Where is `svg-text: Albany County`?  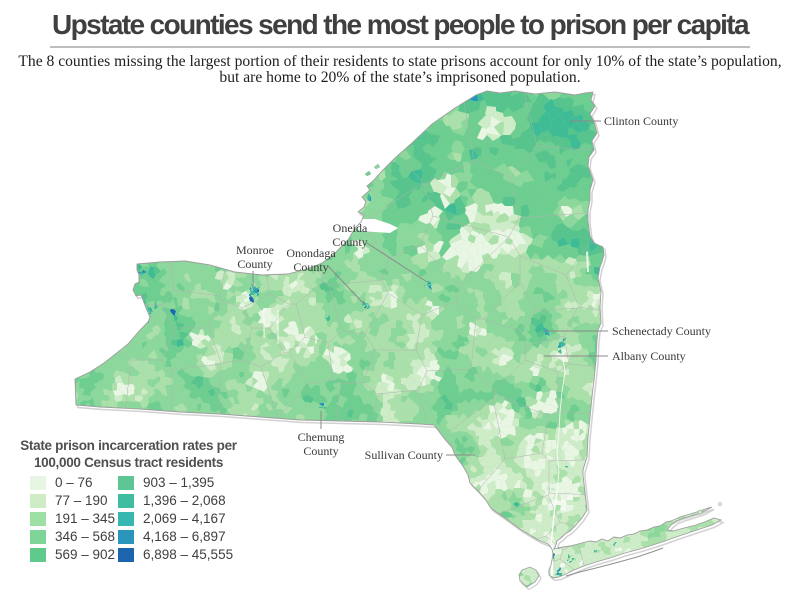 svg-text: Albany County is located at coordinates (649, 356).